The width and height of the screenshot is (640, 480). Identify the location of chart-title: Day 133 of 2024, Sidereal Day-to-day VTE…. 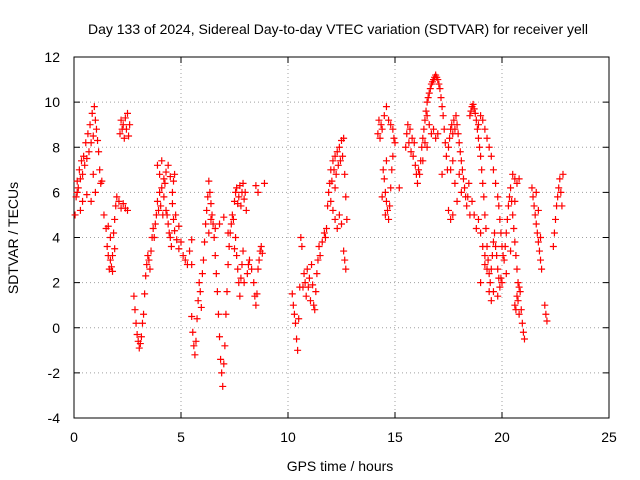
(338, 29).